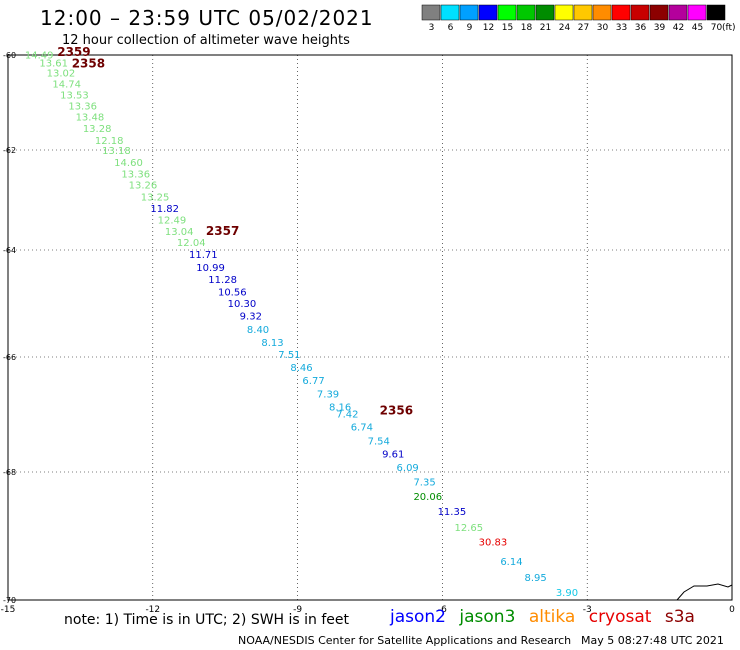 The height and width of the screenshot is (650, 740). What do you see at coordinates (164, 209) in the screenshot?
I see `wave-height-label: 11.82` at bounding box center [164, 209].